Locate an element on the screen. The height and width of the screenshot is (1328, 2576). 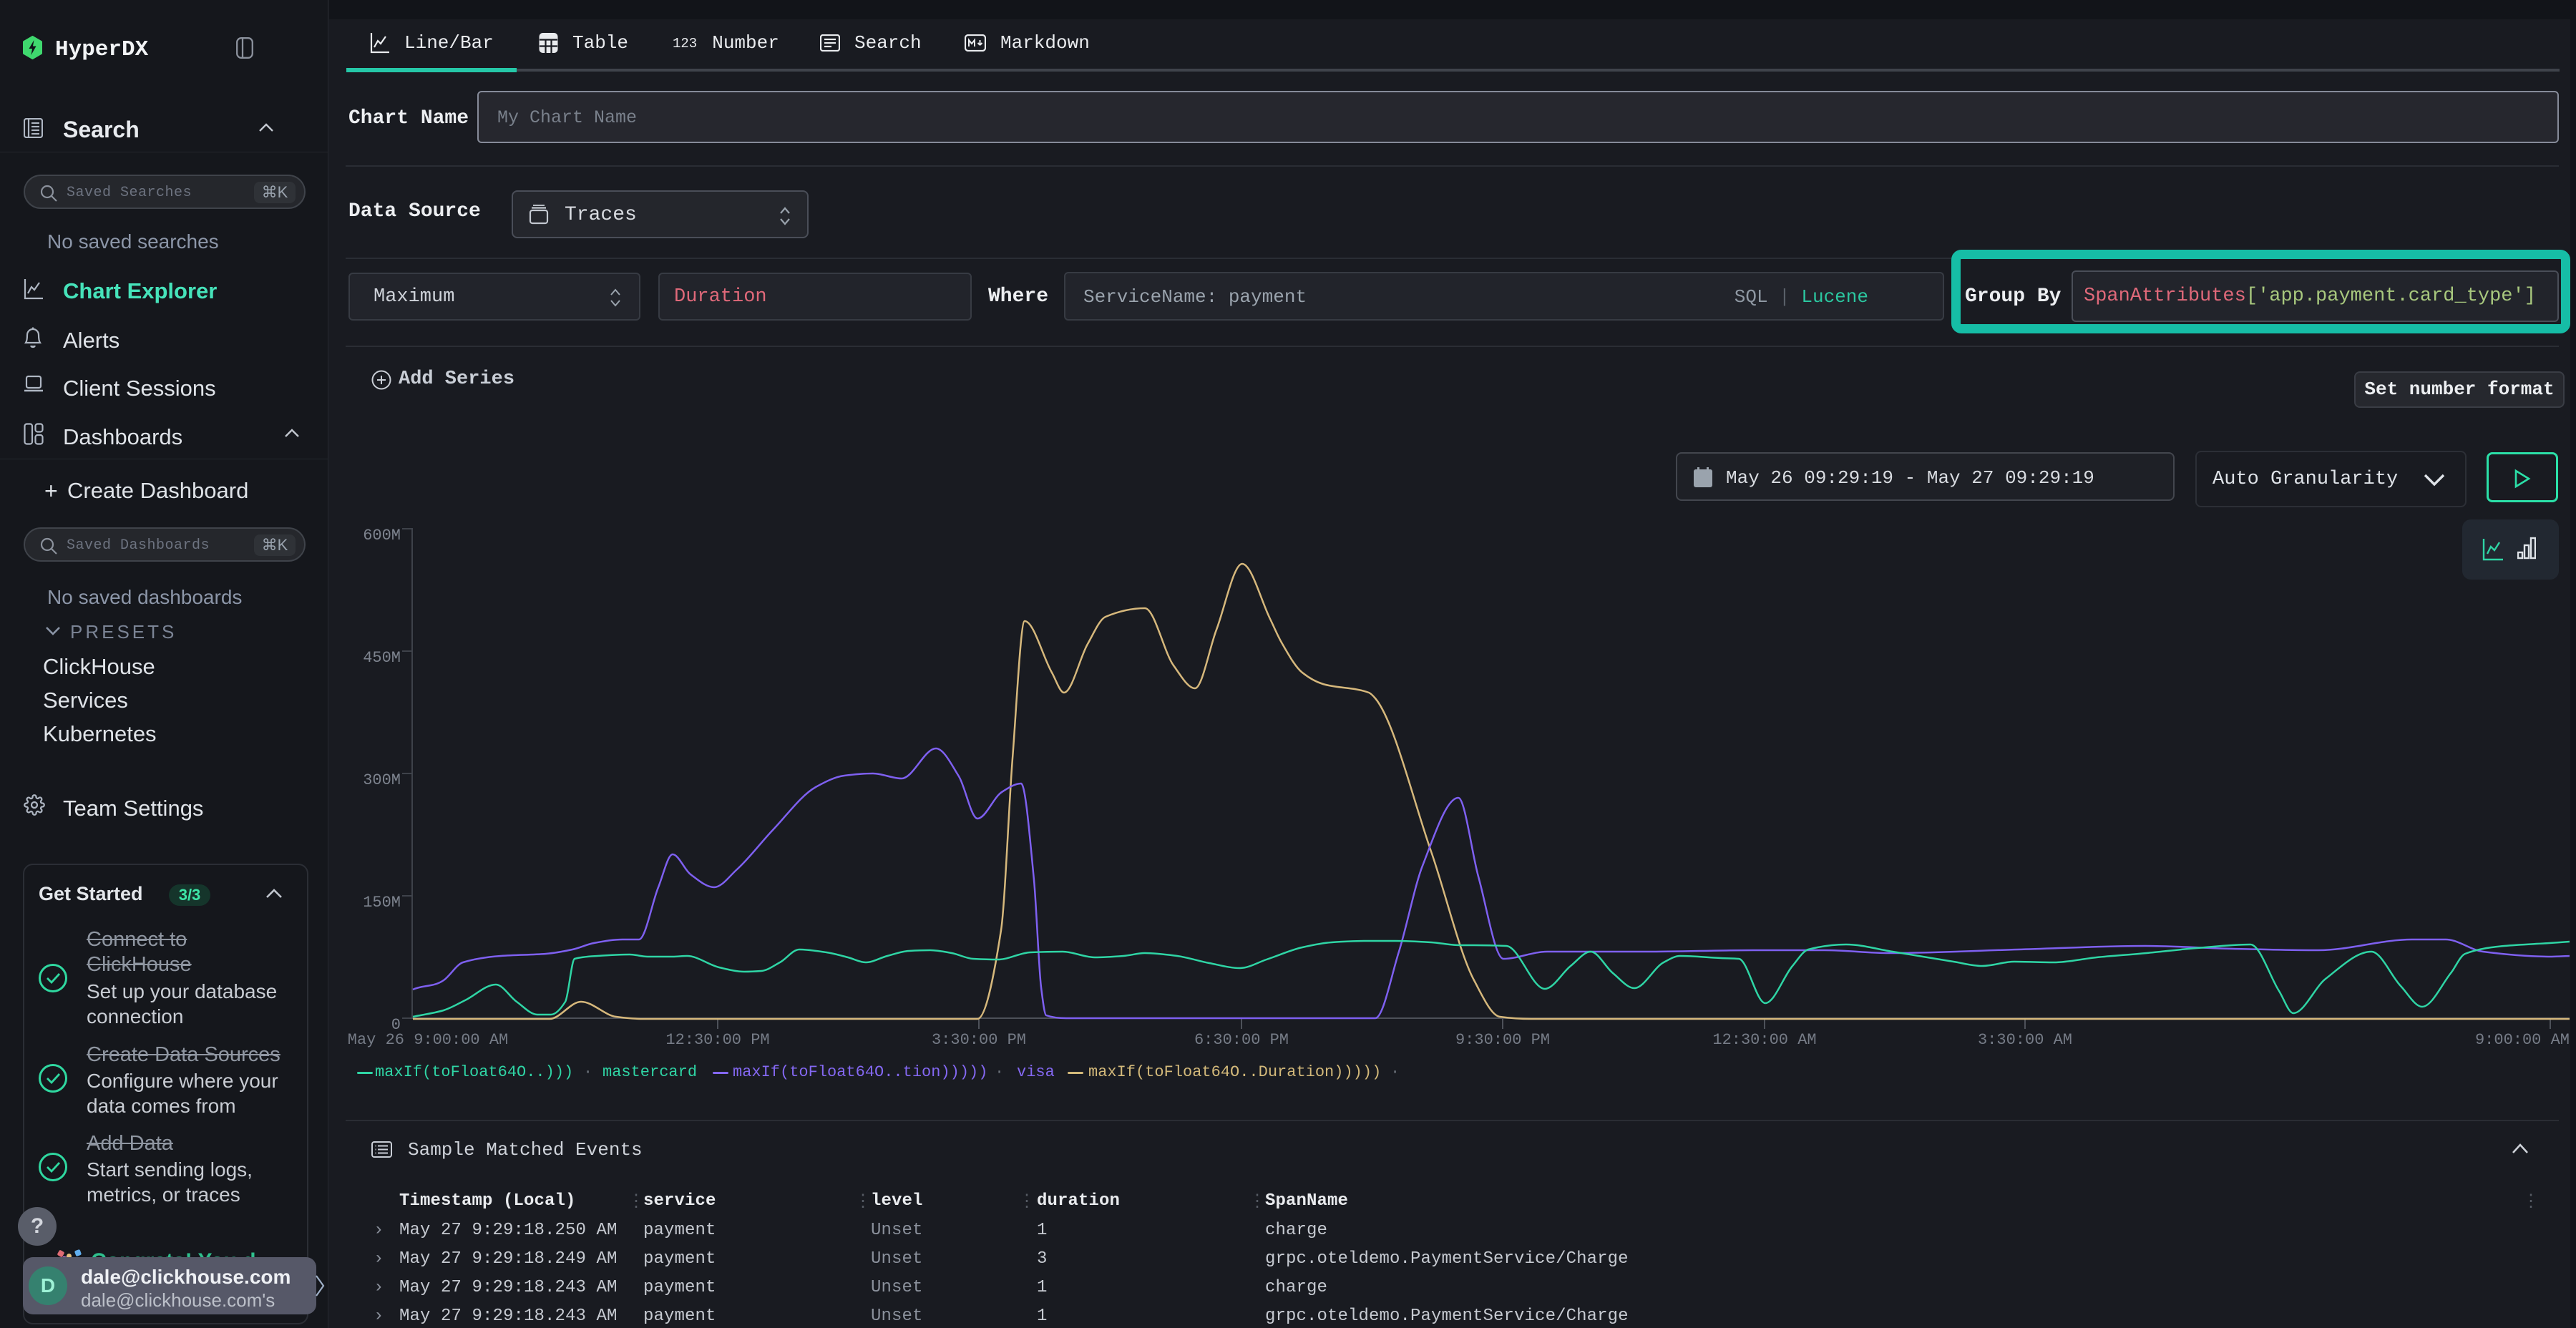
svg-text: 12:30:00 AM is located at coordinates (1764, 1040).